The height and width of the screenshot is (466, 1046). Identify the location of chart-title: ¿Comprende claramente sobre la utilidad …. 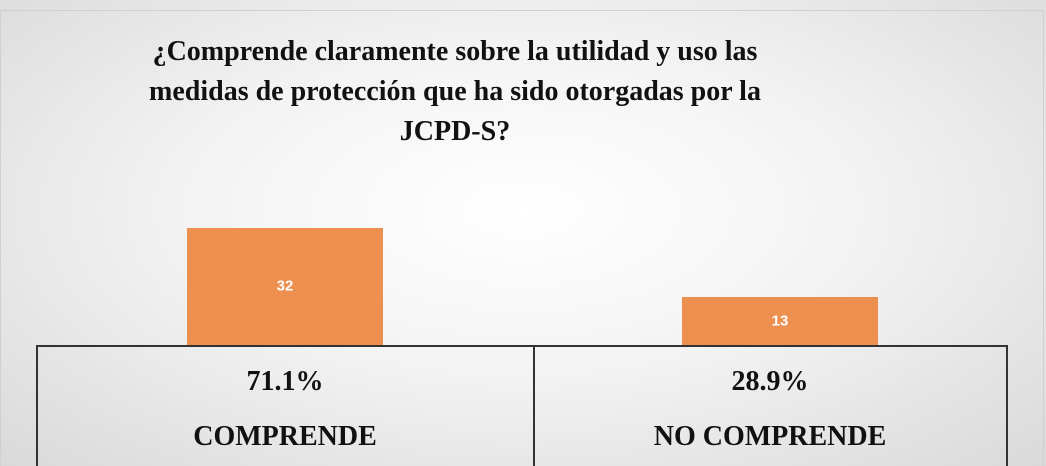
(455, 91).